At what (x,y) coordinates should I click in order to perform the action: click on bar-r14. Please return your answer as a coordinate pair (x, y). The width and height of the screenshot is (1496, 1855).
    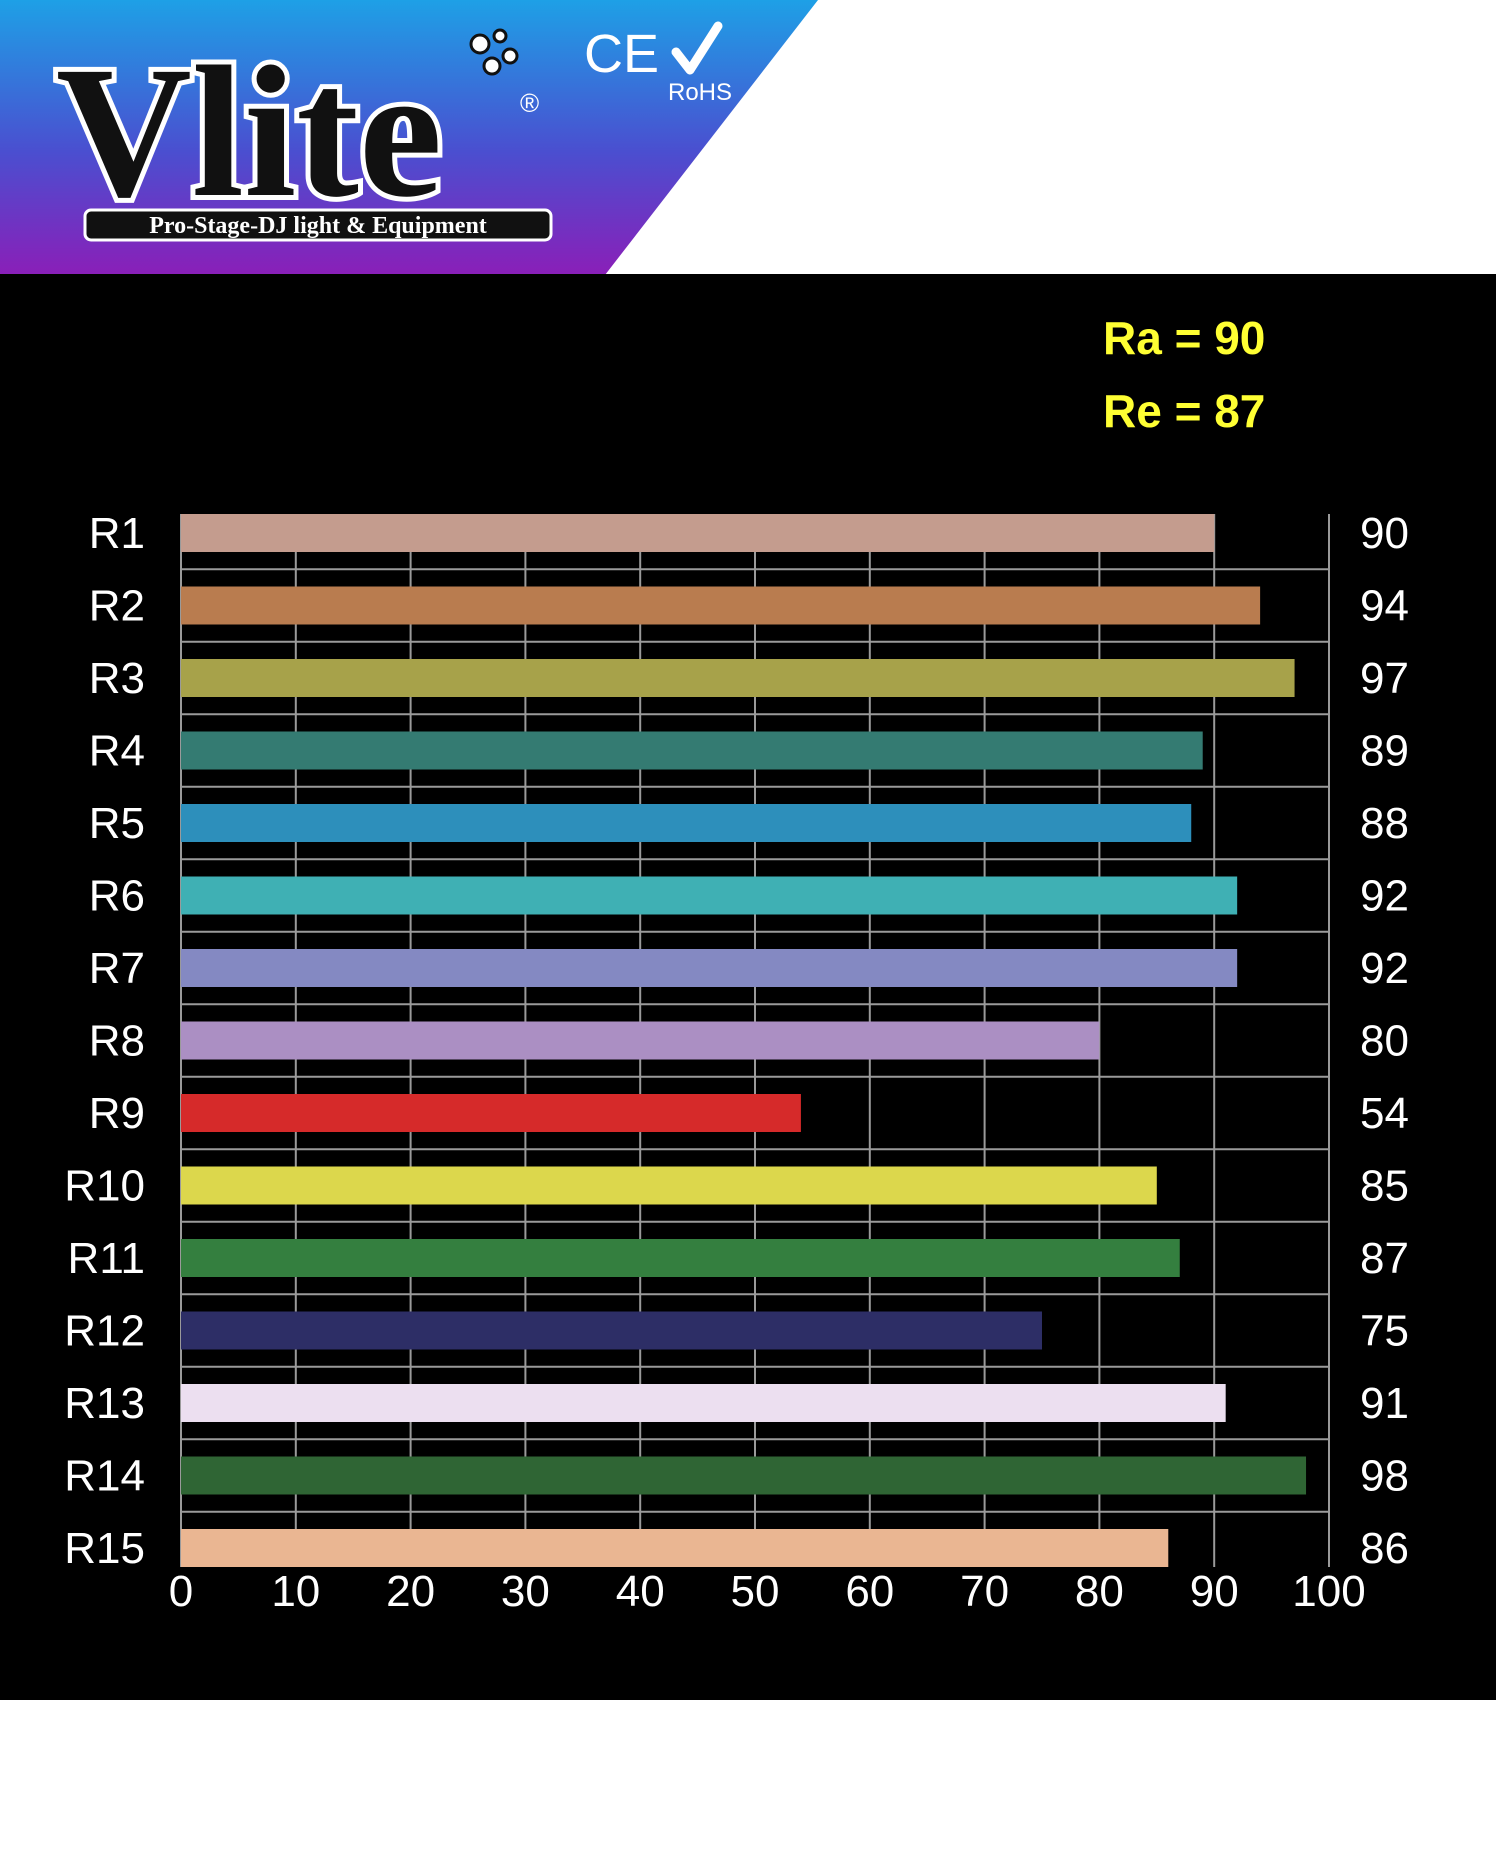
    Looking at the image, I should click on (744, 1475).